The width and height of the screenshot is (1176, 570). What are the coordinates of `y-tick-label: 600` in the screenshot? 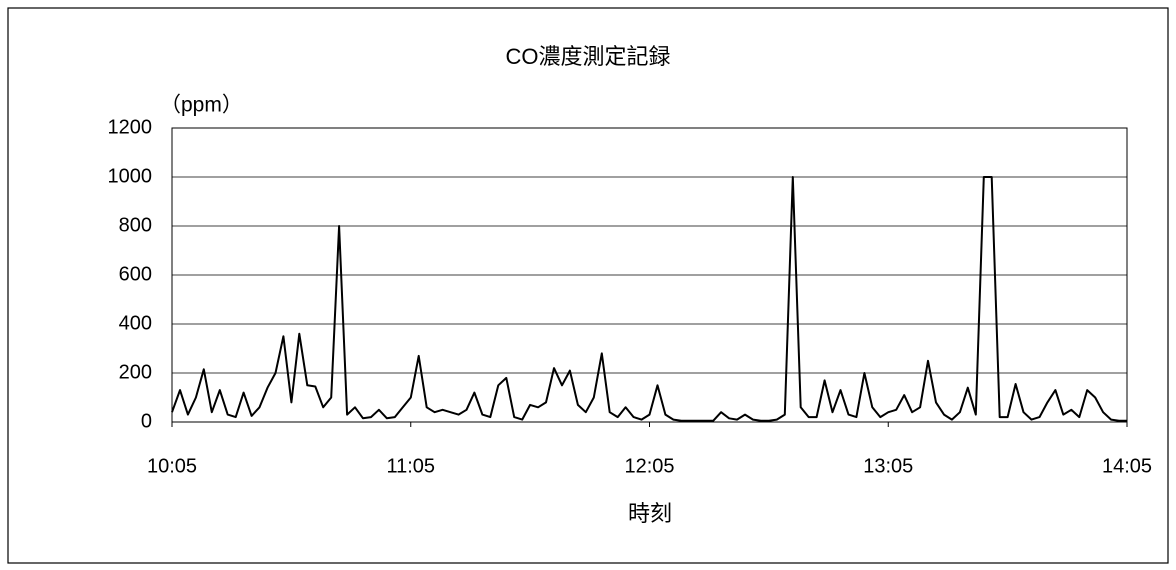 It's located at (135, 274).